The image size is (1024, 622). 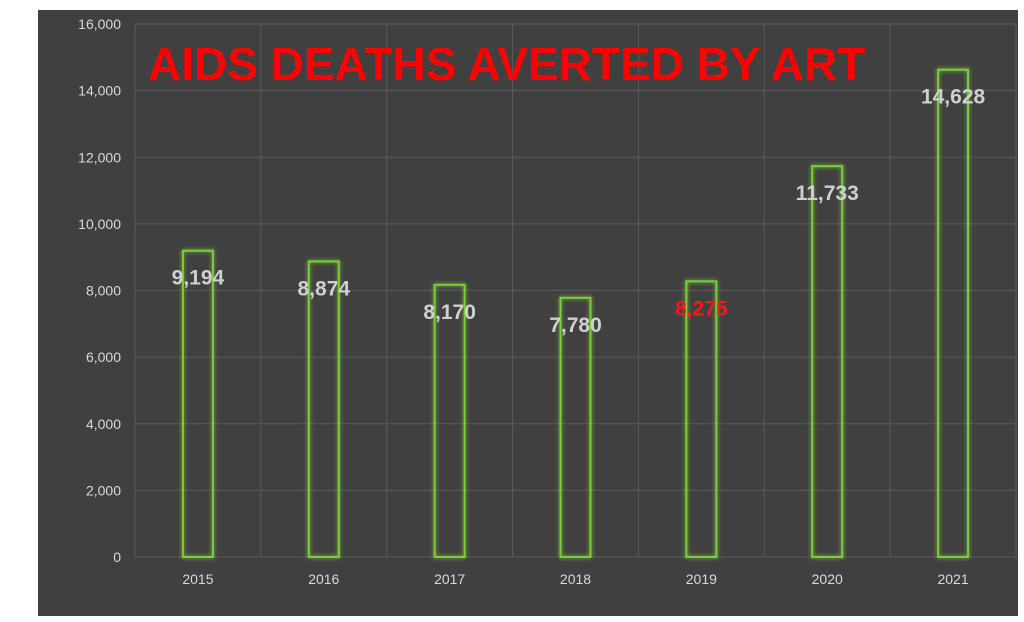 I want to click on y-tick-label: 6,000, so click(x=103, y=357).